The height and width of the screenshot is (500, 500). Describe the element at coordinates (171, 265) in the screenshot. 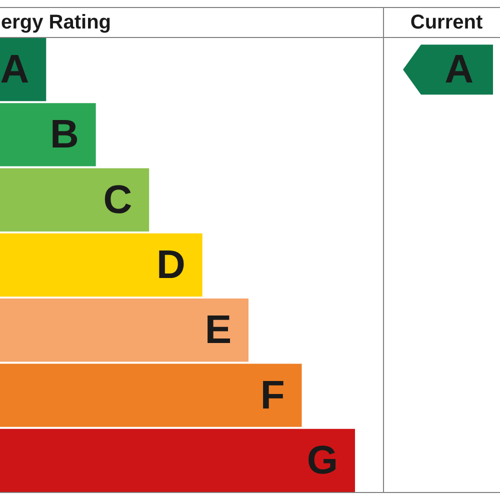

I see `y-tick-label: D` at that location.